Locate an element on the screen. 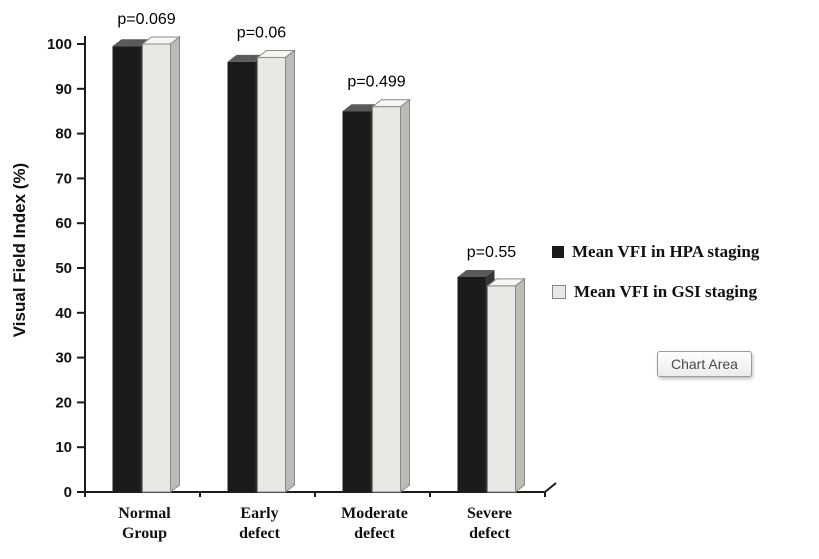 This screenshot has width=819, height=559. y-tick-label: 40 is located at coordinates (63, 313).